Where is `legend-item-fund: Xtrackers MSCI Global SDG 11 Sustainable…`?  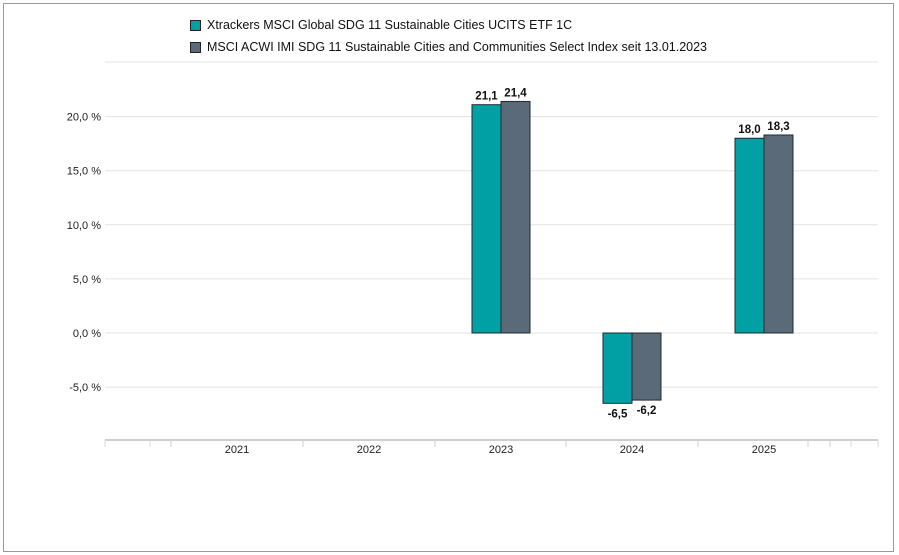
legend-item-fund: Xtrackers MSCI Global SDG 11 Sustainable… is located at coordinates (448, 25).